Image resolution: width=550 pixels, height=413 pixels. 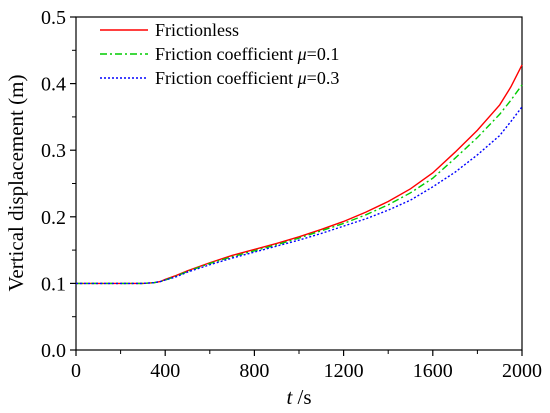 I want to click on x-tick-label: 1600, so click(x=433, y=371).